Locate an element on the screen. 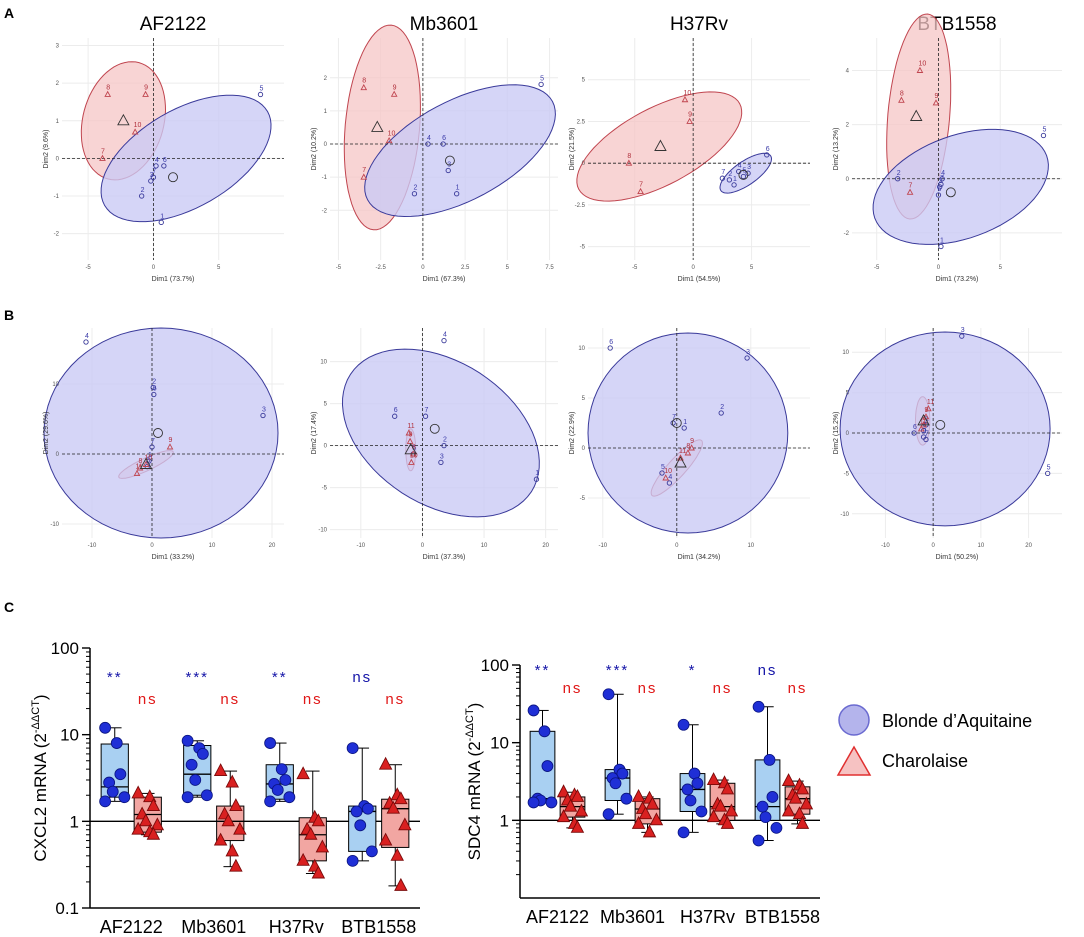 This screenshot has height=937, width=1084. y-axis-label-main: CXCL2 mRNA (2 is located at coordinates (40, 797).